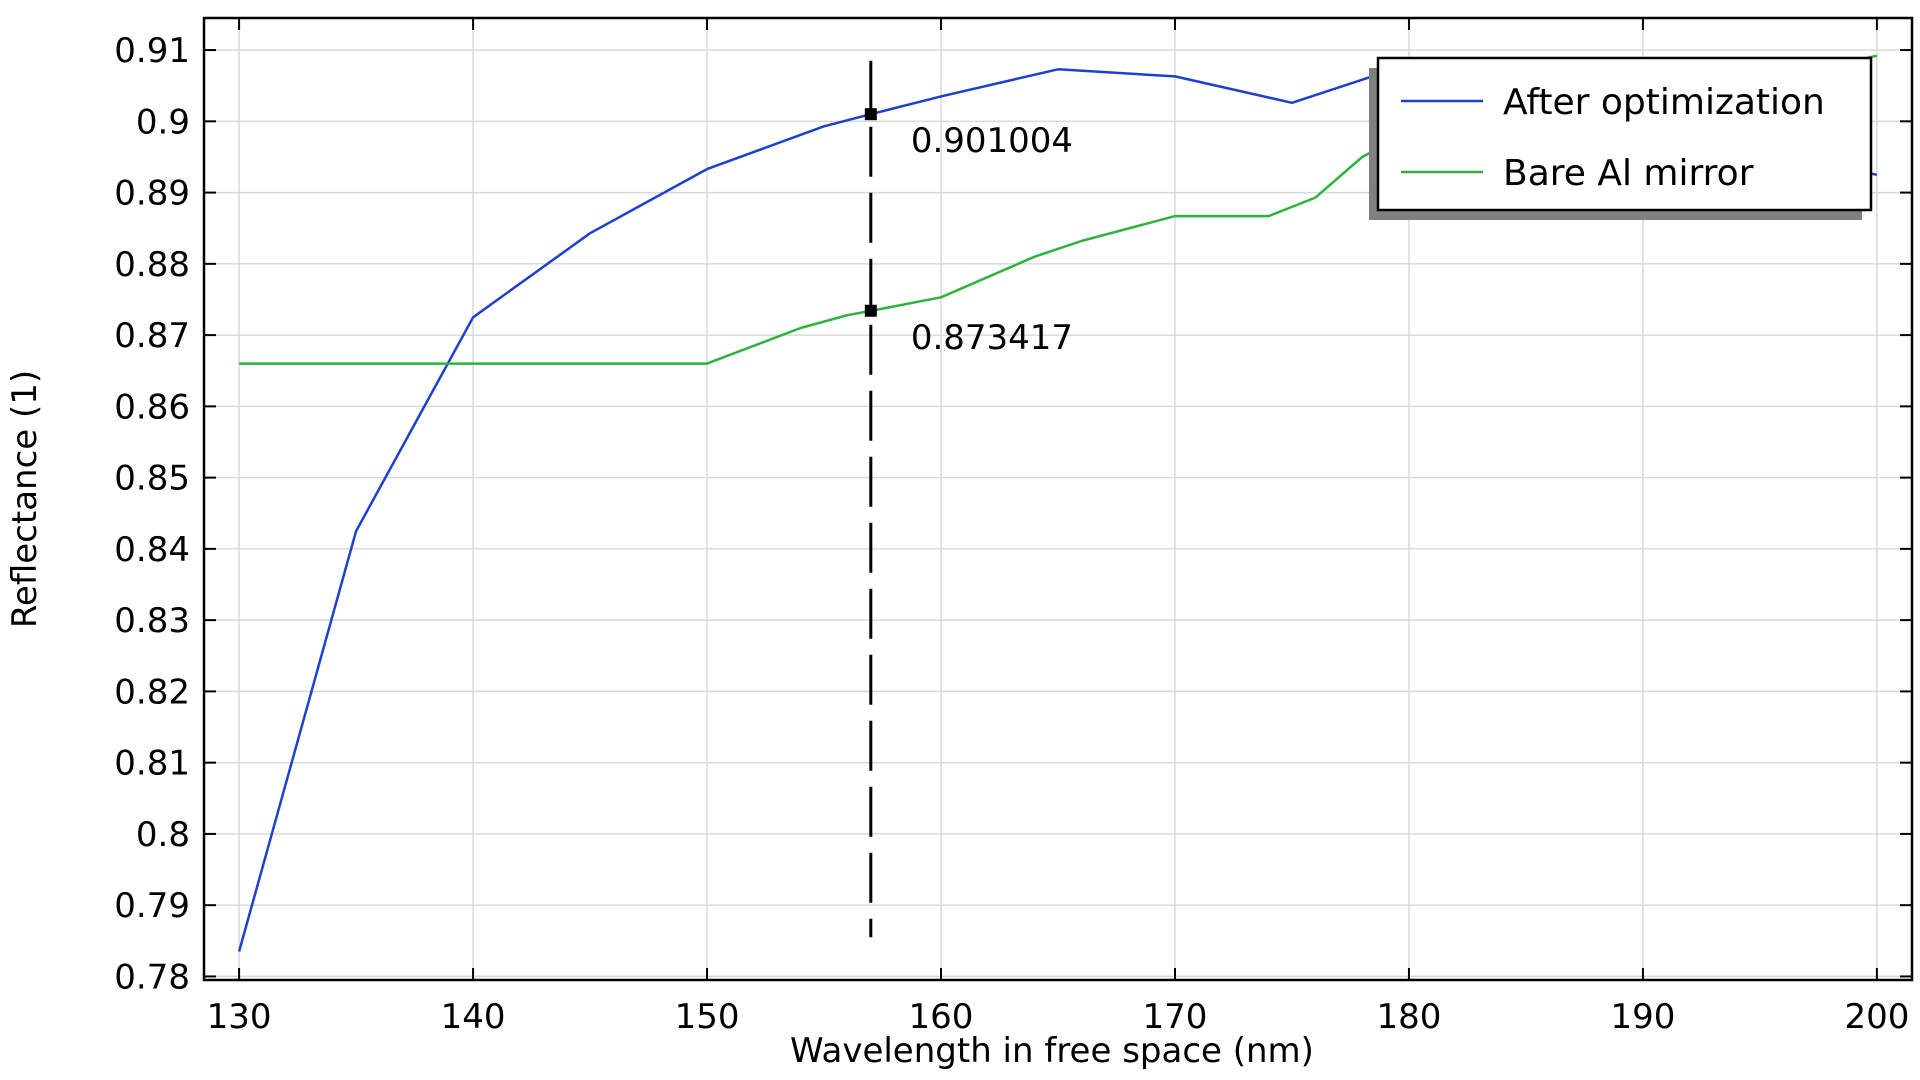  Describe the element at coordinates (152, 407) in the screenshot. I see `y-tick-label: 0.86` at that location.